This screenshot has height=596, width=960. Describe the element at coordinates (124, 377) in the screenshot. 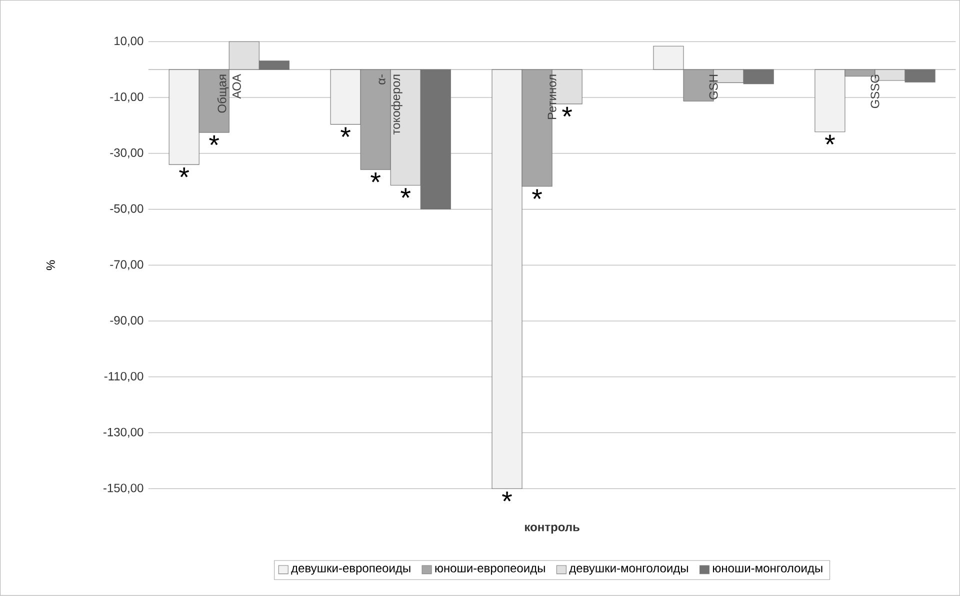

I see `y-tick-label: -110,00` at that location.